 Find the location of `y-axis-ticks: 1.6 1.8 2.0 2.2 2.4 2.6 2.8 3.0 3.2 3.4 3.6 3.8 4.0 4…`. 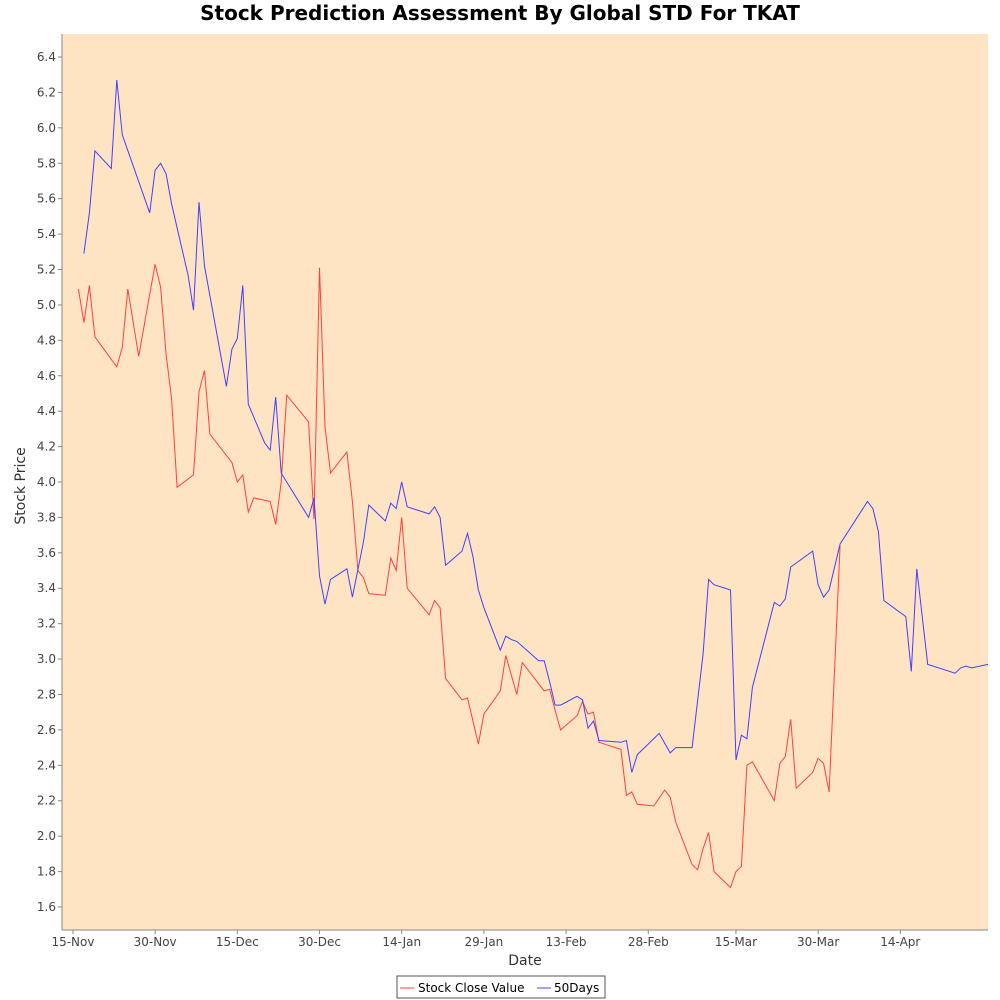

y-axis-ticks: 1.6 1.8 2.0 2.2 2.4 2.6 2.8 3.0 3.2 3.4 3.6 3.8 4.0 4… is located at coordinates (49, 482).